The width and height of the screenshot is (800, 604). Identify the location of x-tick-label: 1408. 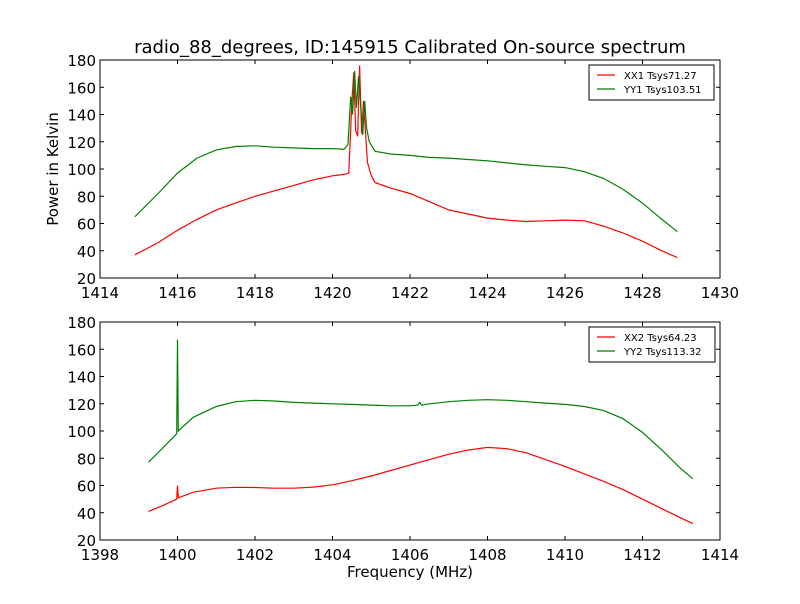
(487, 555).